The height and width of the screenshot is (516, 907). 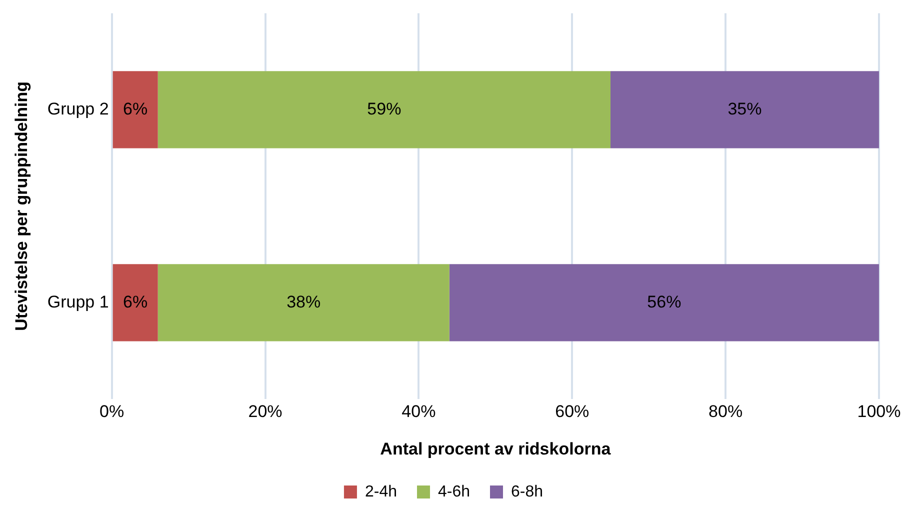 What do you see at coordinates (572, 412) in the screenshot?
I see `x-tick-label: 60%` at bounding box center [572, 412].